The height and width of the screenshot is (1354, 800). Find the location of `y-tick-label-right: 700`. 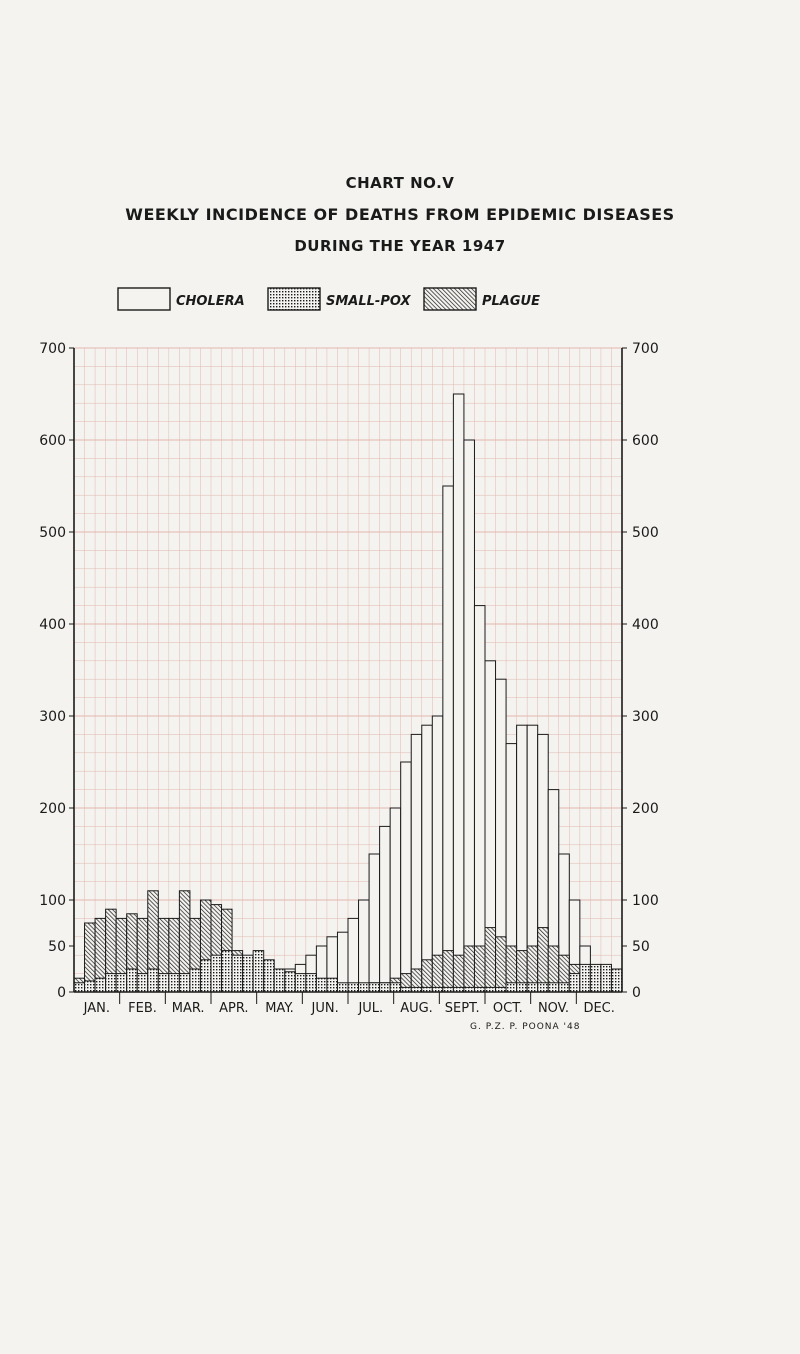

y-tick-label-right: 700 is located at coordinates (645, 349).